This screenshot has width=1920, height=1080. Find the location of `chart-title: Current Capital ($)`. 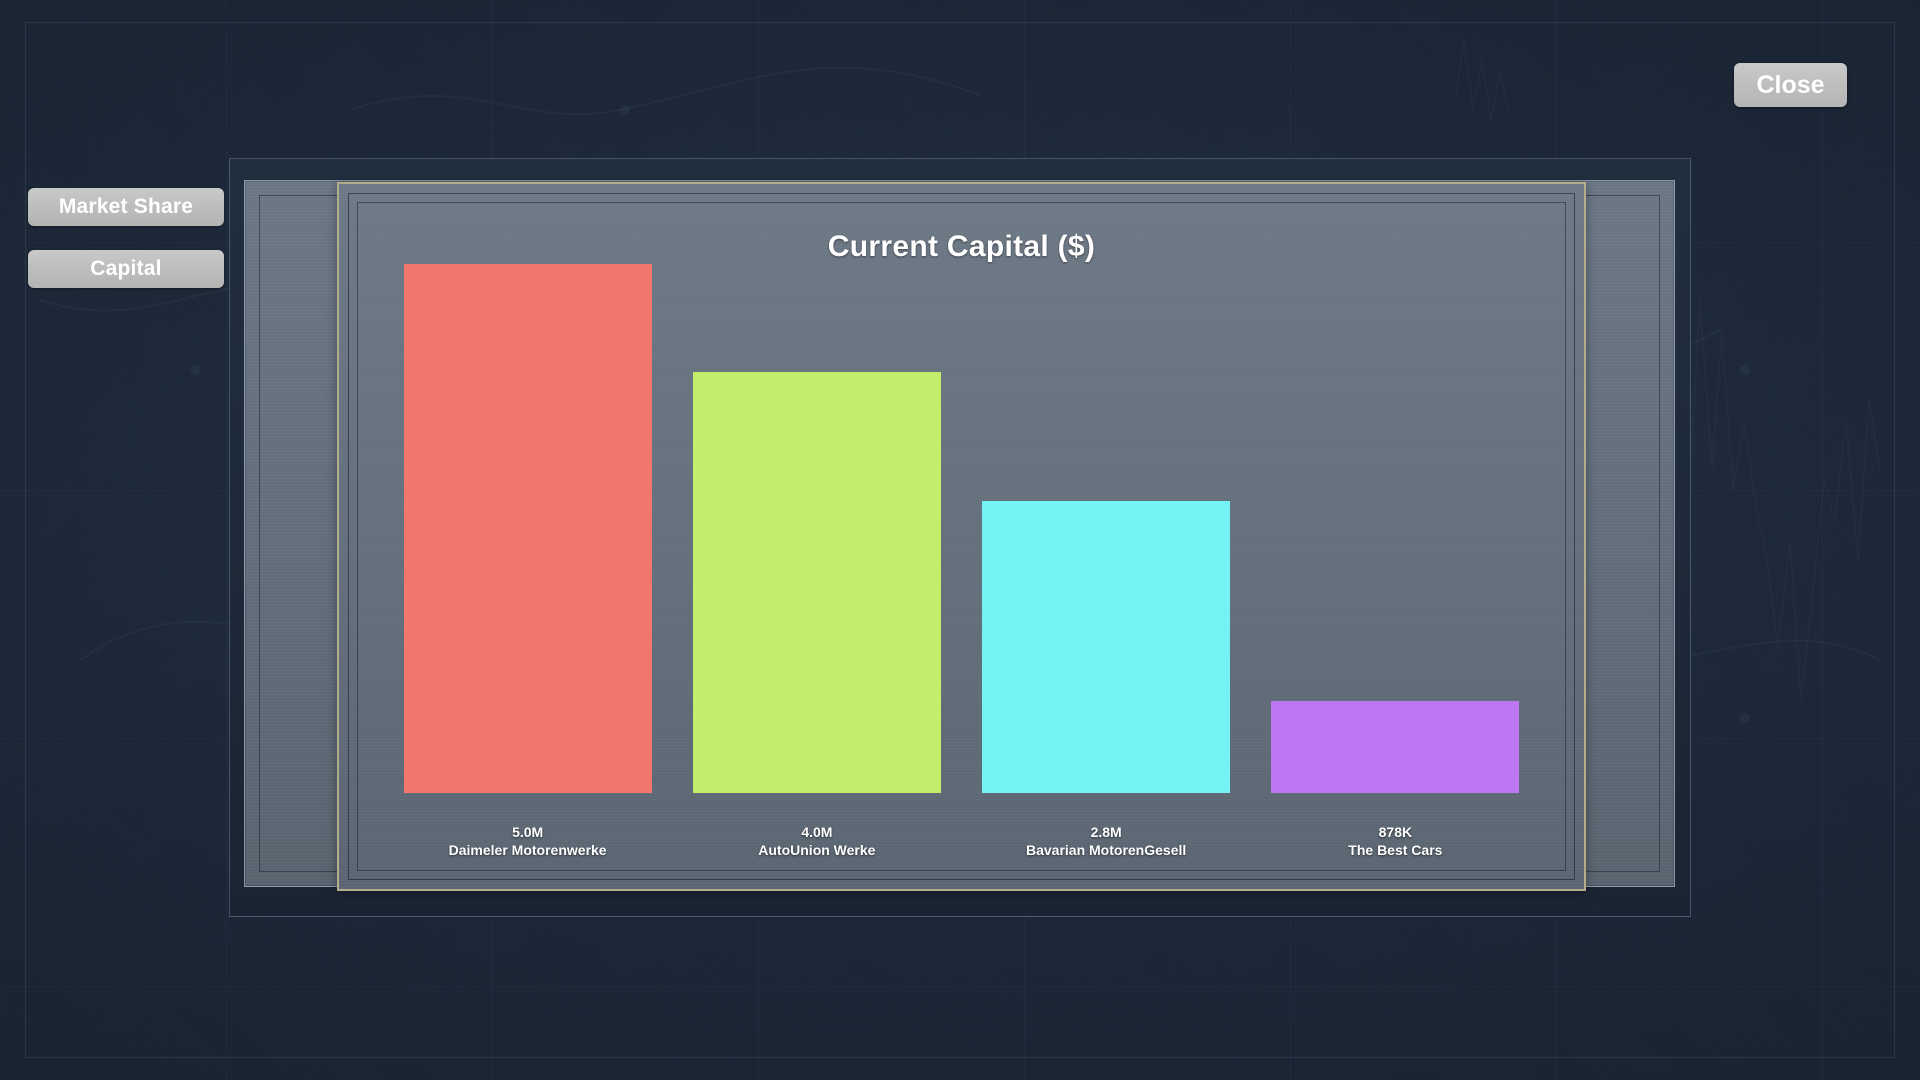

chart-title: Current Capital ($) is located at coordinates (961, 246).